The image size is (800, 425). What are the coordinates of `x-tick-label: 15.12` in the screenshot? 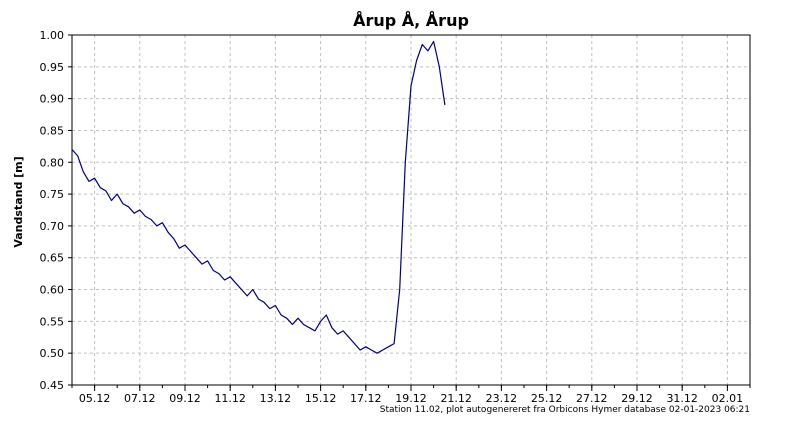 It's located at (321, 398).